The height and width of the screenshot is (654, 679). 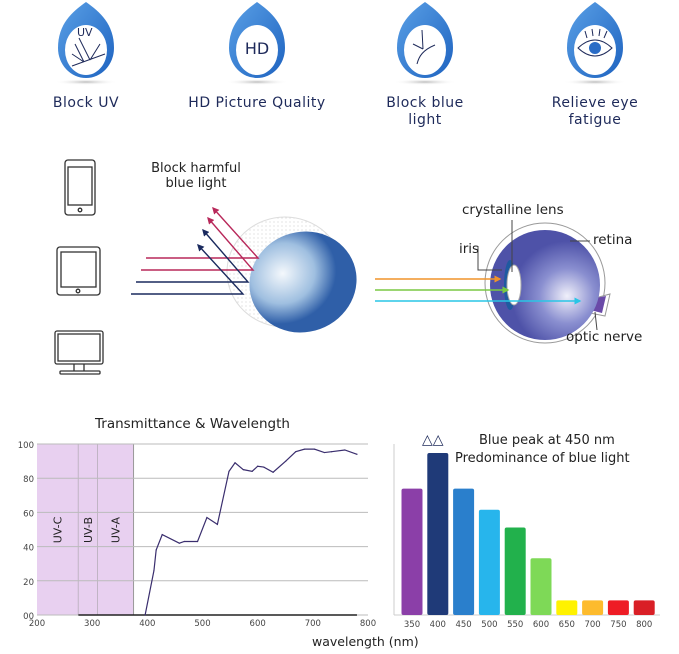 I want to click on bar-x-label: 600, so click(x=541, y=625).